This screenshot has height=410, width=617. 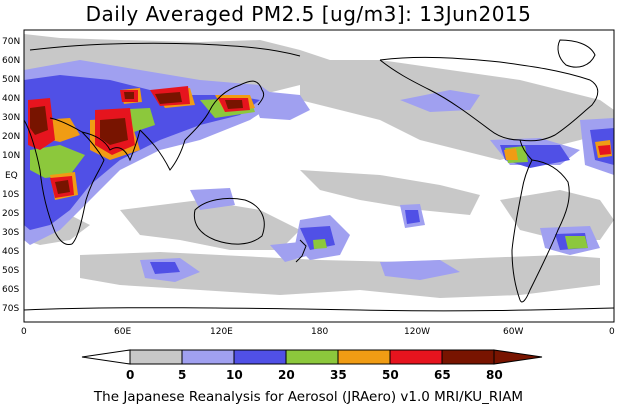 I want to click on lat-label: 10N, so click(x=11, y=156).